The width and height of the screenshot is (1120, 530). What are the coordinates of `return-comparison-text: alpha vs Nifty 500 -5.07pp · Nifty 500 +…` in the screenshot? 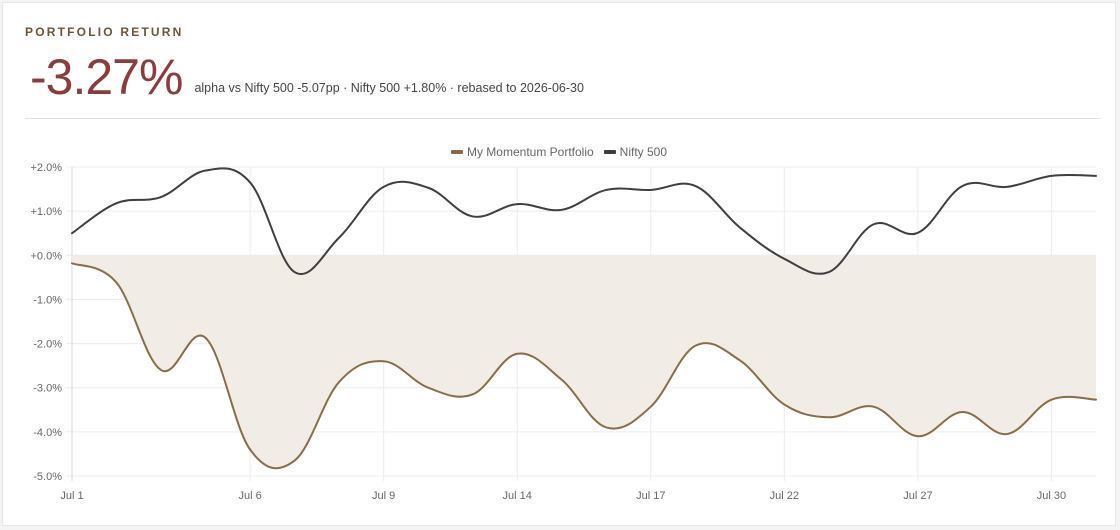 It's located at (389, 88).